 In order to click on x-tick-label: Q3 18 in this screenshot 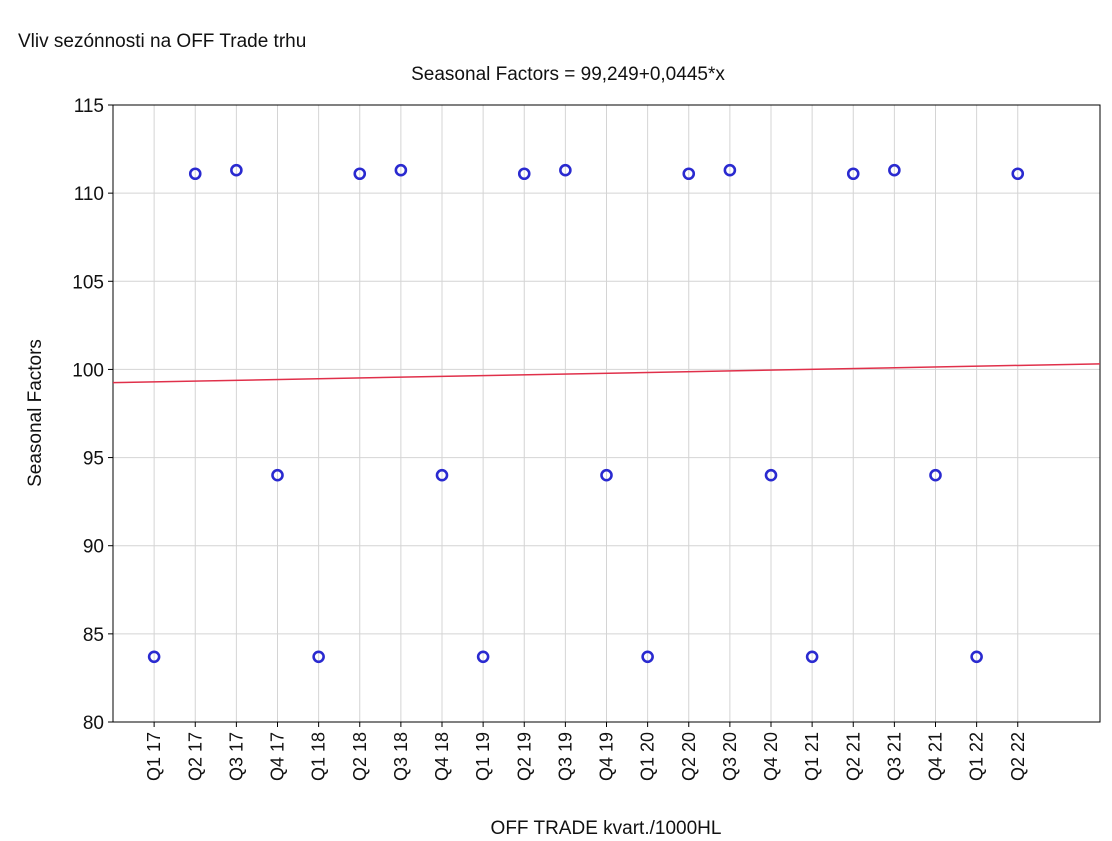, I will do `click(401, 756)`.